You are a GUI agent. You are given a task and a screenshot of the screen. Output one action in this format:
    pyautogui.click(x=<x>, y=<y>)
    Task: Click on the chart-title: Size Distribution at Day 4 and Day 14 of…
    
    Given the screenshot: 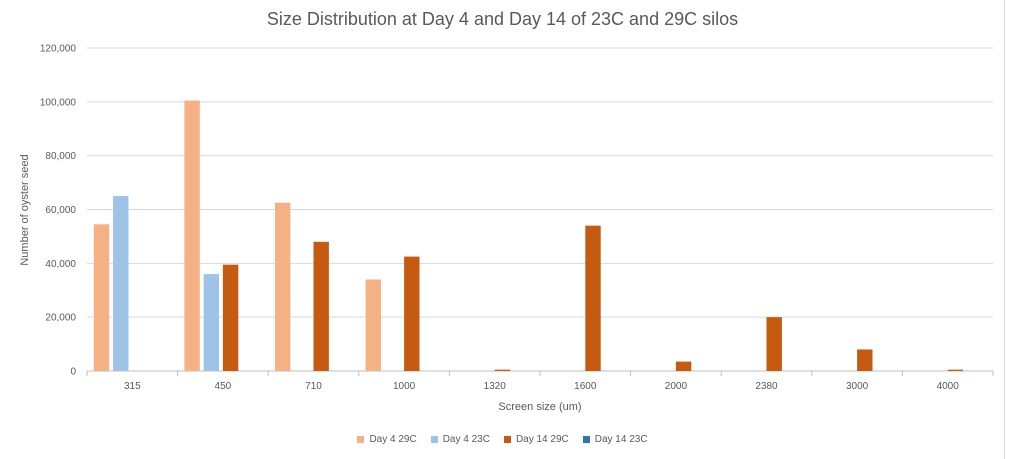 What is the action you would take?
    pyautogui.click(x=502, y=19)
    